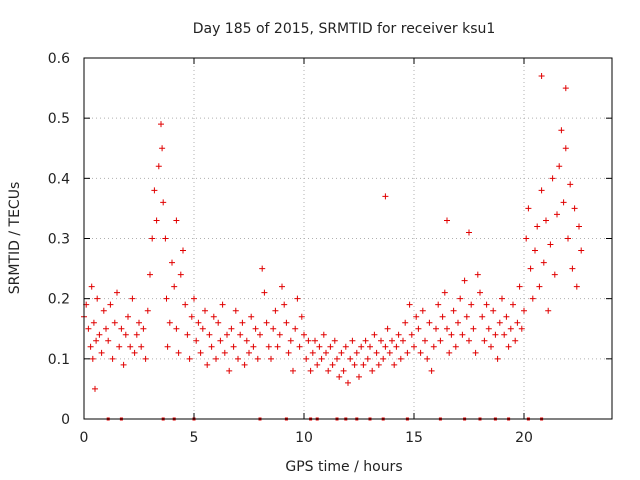 Image resolution: width=640 pixels, height=480 pixels. What do you see at coordinates (414, 438) in the screenshot?
I see `x-tick-label: 15` at bounding box center [414, 438].